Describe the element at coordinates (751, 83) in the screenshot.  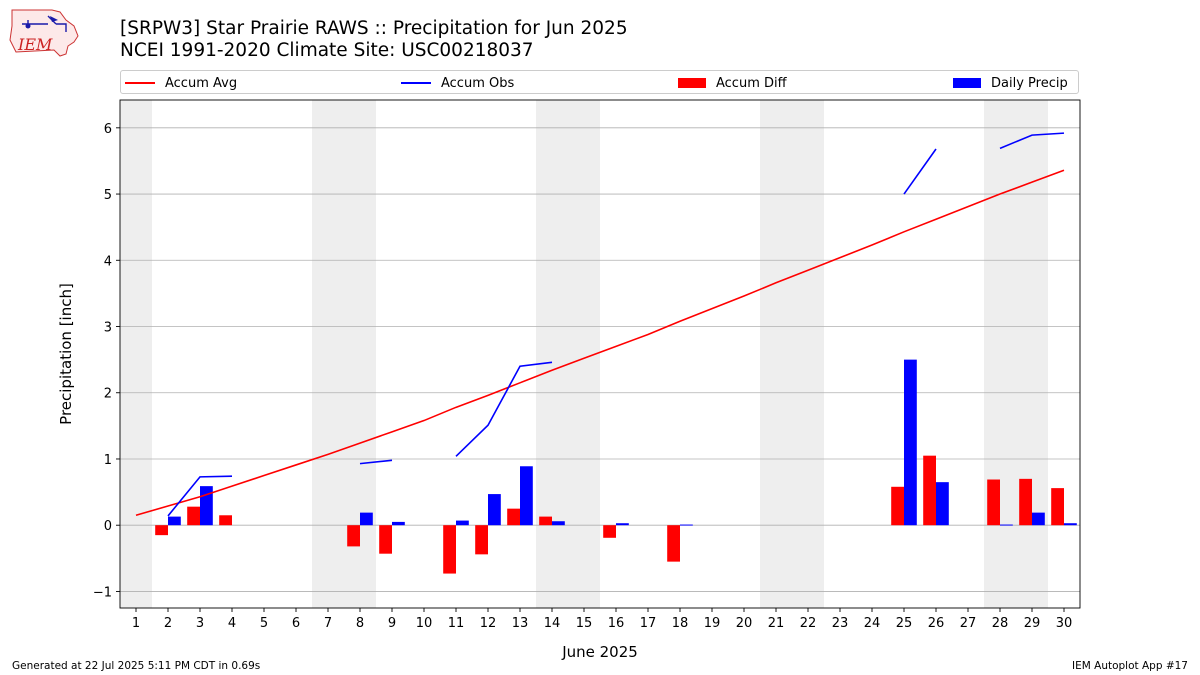
I see `legend-label-diff: Accum Diff` at that location.